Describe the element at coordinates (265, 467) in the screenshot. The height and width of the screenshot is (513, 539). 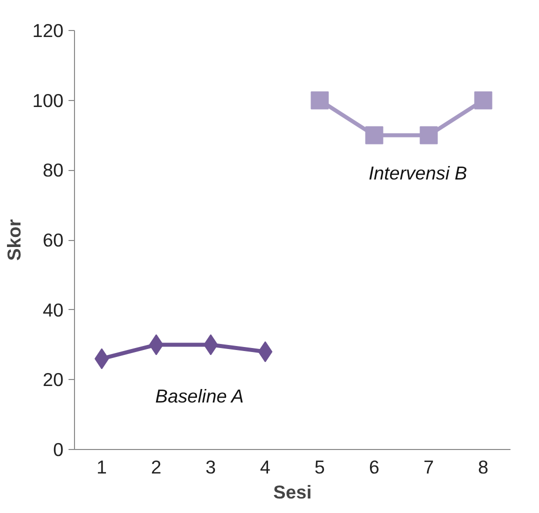
I see `x-tick-label: 4` at that location.